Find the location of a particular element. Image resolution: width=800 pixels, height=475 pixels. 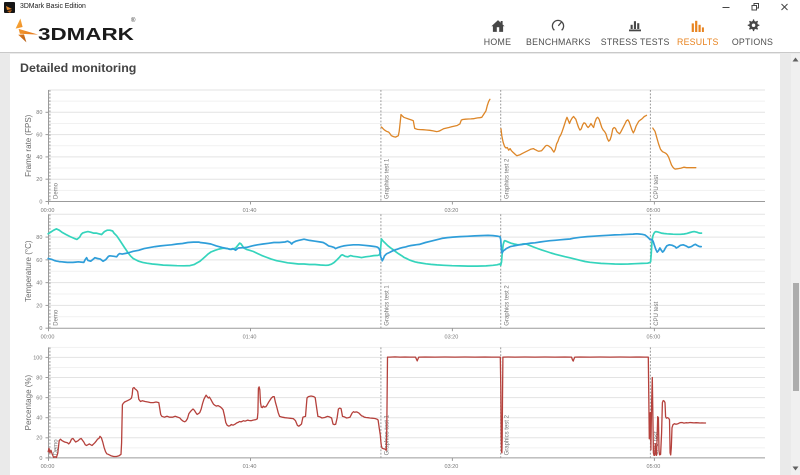

svg-text: 100 is located at coordinates (37, 358).